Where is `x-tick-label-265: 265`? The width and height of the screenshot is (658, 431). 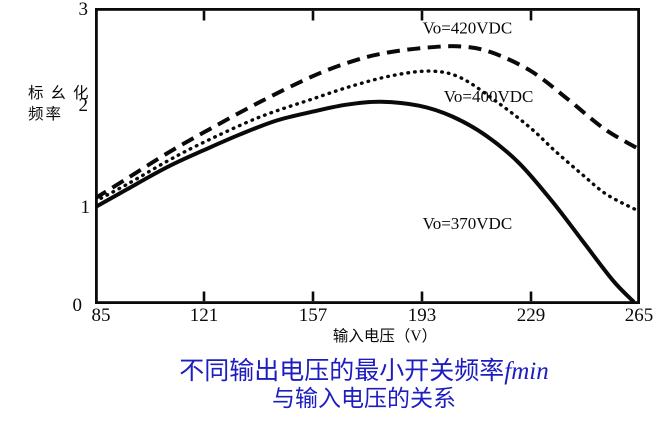 x-tick-label-265: 265 is located at coordinates (639, 315).